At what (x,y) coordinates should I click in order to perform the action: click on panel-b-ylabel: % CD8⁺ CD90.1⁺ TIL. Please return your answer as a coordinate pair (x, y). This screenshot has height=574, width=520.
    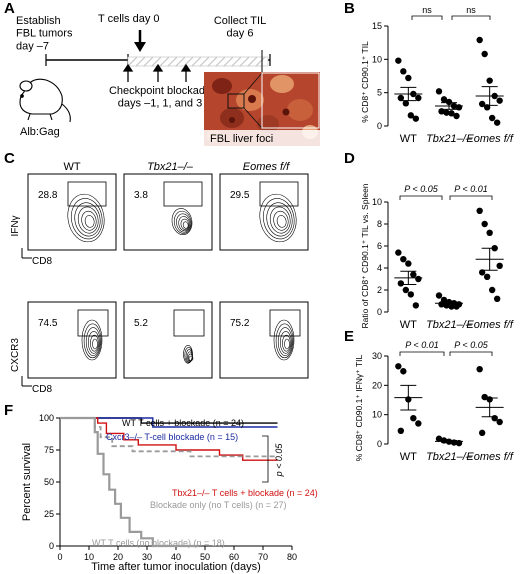
    Looking at the image, I should click on (365, 82).